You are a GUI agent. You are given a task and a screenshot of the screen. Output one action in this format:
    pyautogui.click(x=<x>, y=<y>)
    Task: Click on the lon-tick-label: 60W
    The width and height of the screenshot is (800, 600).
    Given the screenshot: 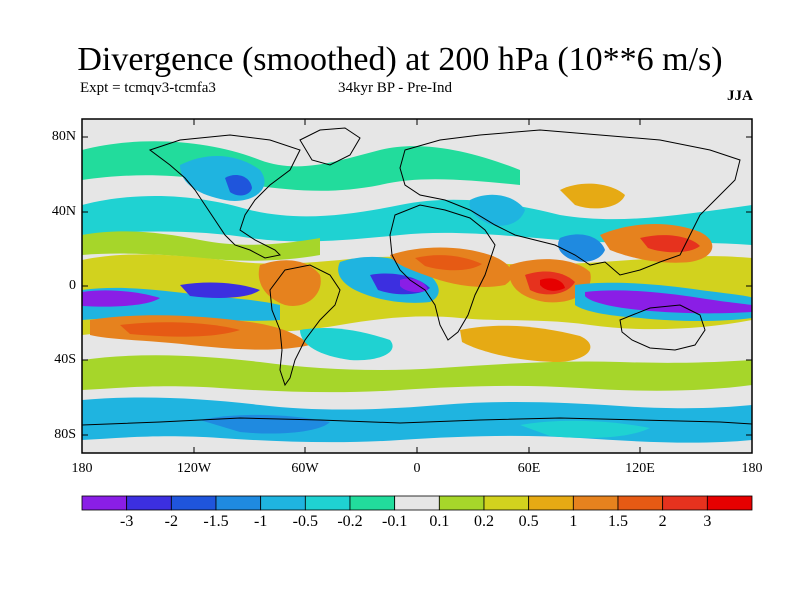 What is the action you would take?
    pyautogui.click(x=305, y=468)
    